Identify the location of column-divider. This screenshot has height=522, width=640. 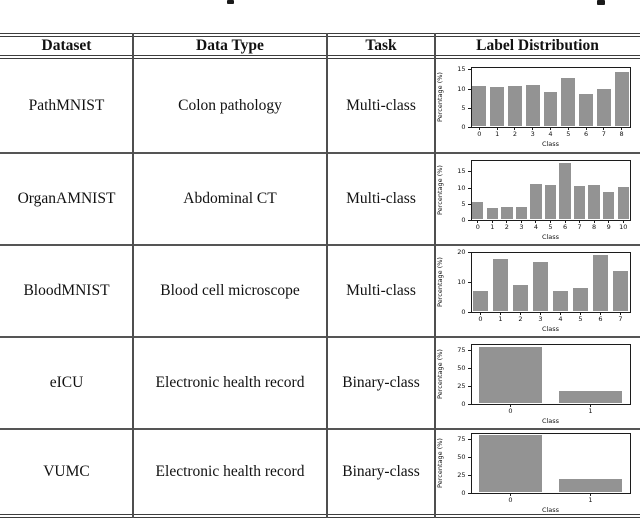
(133, 275).